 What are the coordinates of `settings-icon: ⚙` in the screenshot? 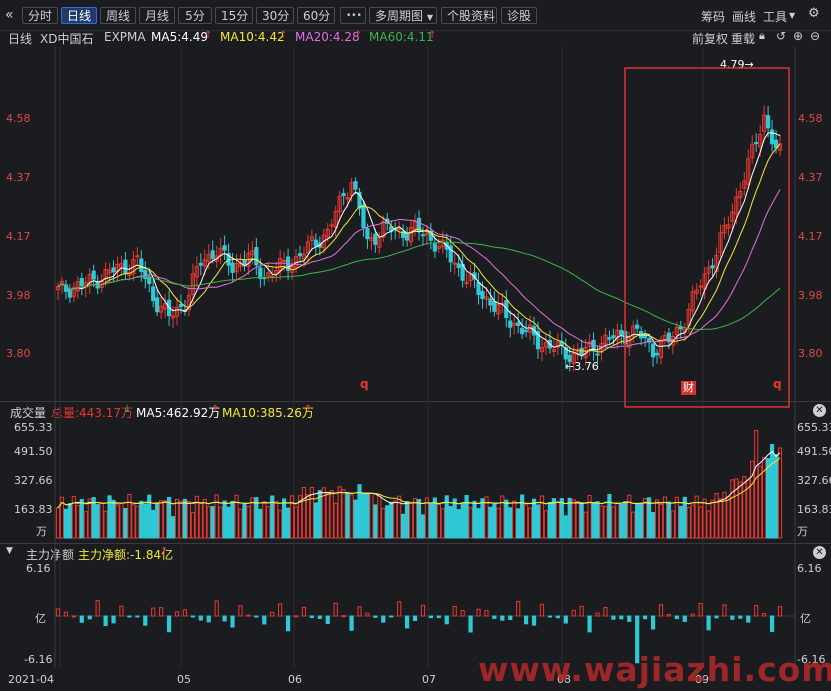 It's located at (814, 13).